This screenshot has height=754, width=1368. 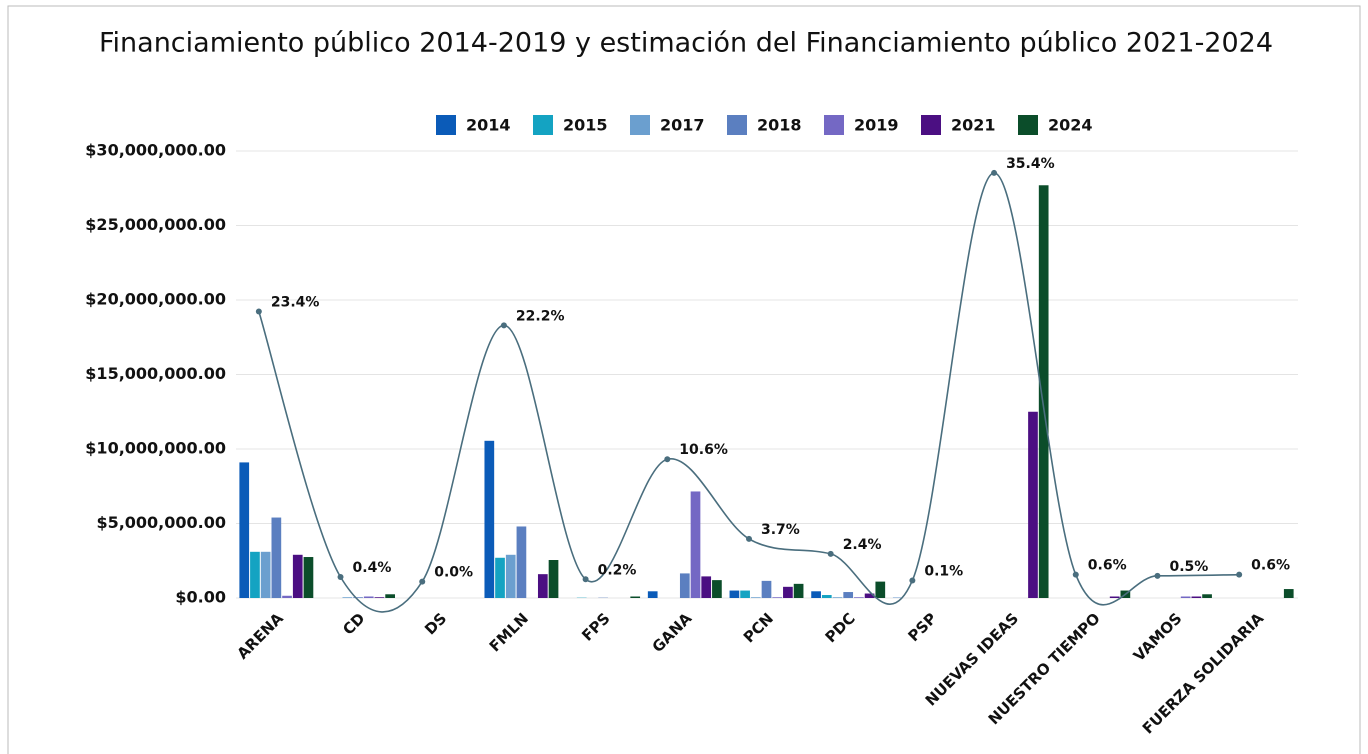 I want to click on data-label: 3.7%, so click(x=780, y=530).